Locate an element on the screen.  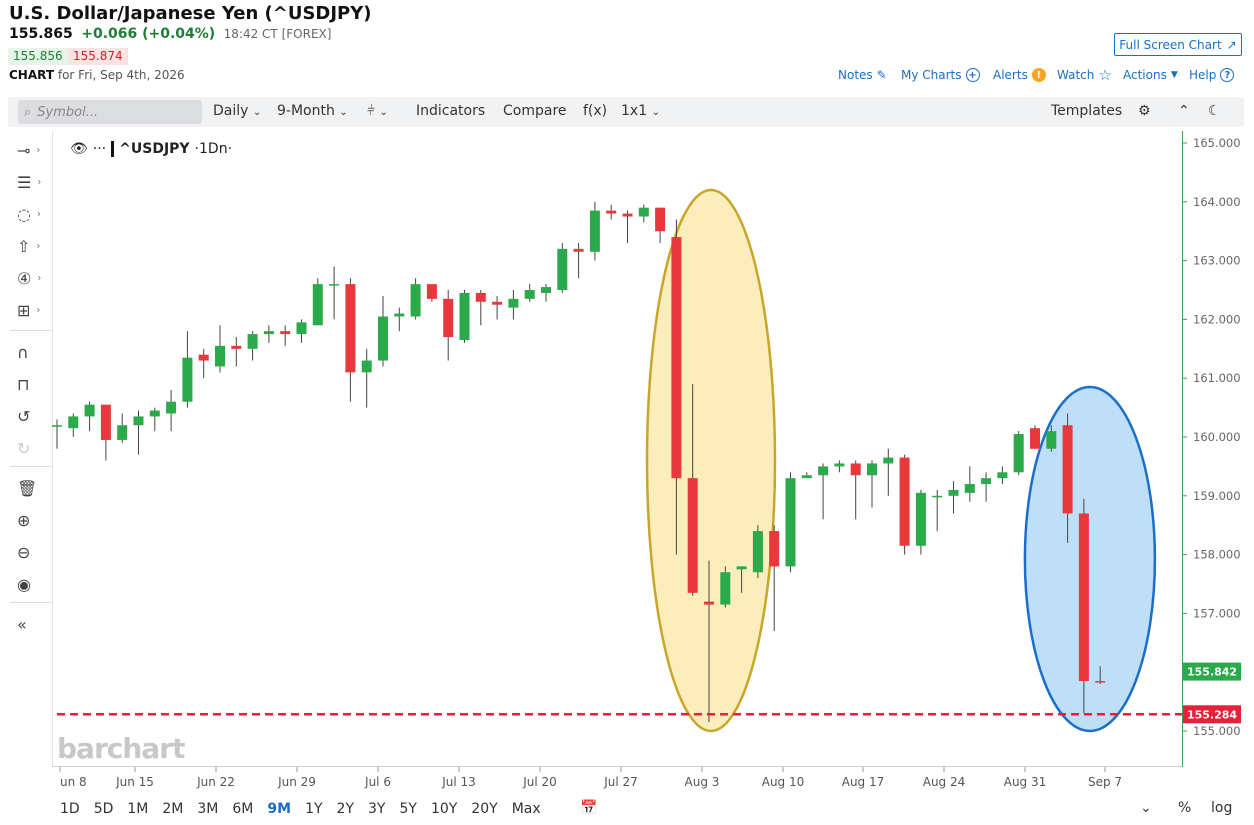
range-max: Max is located at coordinates (526, 809).